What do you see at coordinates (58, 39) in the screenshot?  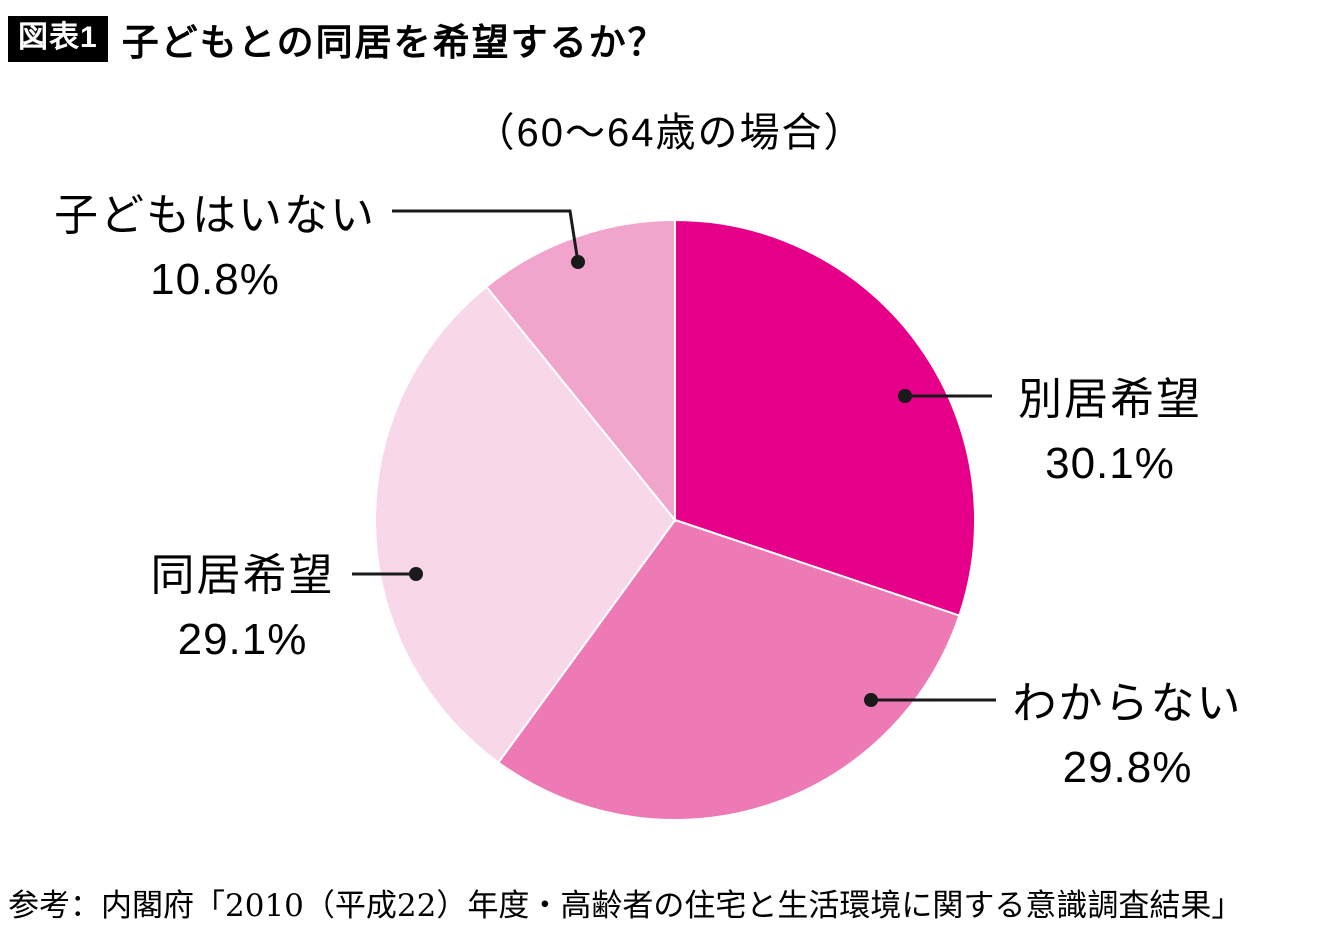 I see `figure-number-badge: 図表1` at bounding box center [58, 39].